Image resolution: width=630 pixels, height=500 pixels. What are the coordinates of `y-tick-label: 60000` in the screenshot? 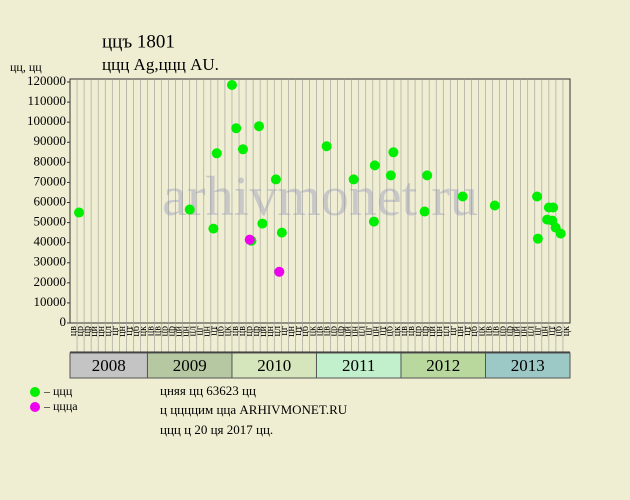 It's located at (50, 200).